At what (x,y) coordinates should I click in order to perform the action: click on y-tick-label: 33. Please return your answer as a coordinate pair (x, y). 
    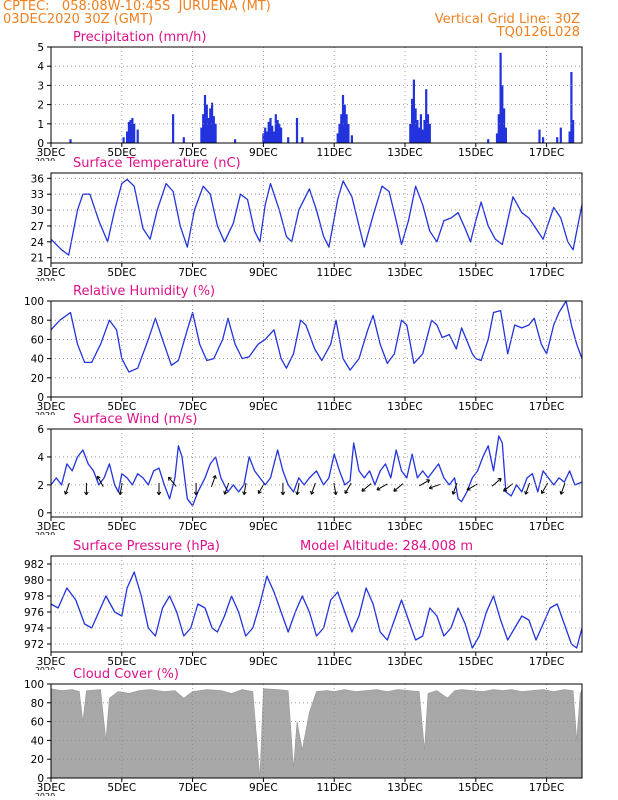
    Looking at the image, I should click on (37, 195).